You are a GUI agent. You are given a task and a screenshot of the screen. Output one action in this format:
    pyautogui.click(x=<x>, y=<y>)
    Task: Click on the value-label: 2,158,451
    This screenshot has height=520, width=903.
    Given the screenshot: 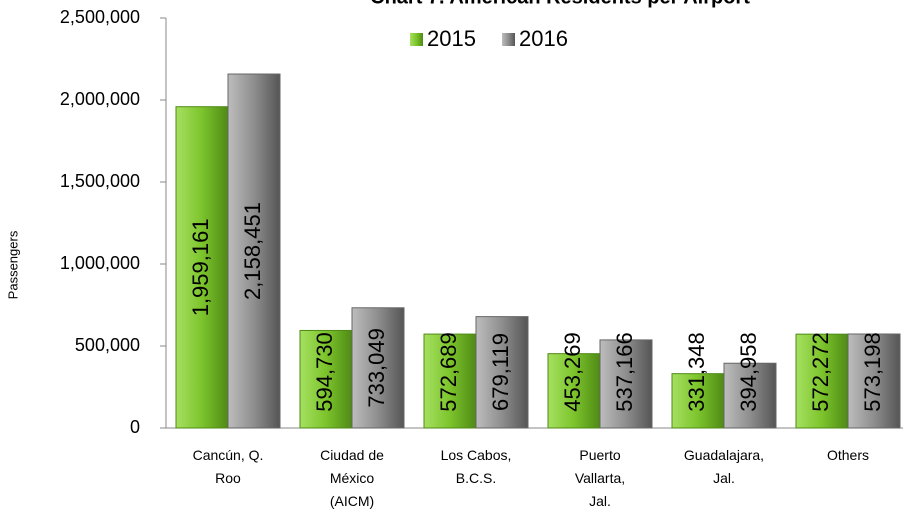 What is the action you would take?
    pyautogui.click(x=252, y=251)
    